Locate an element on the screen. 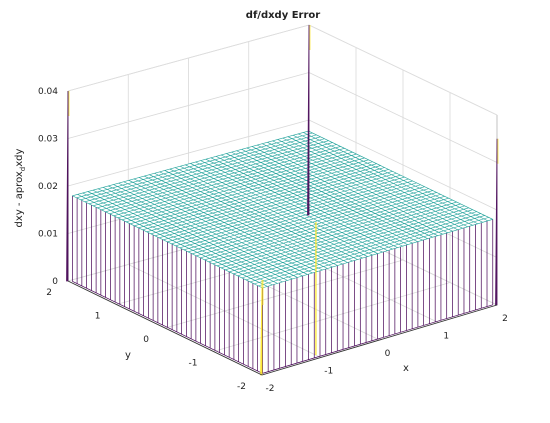 The width and height of the screenshot is (550, 423). surface-skirt-base-front is located at coordinates (377, 339).